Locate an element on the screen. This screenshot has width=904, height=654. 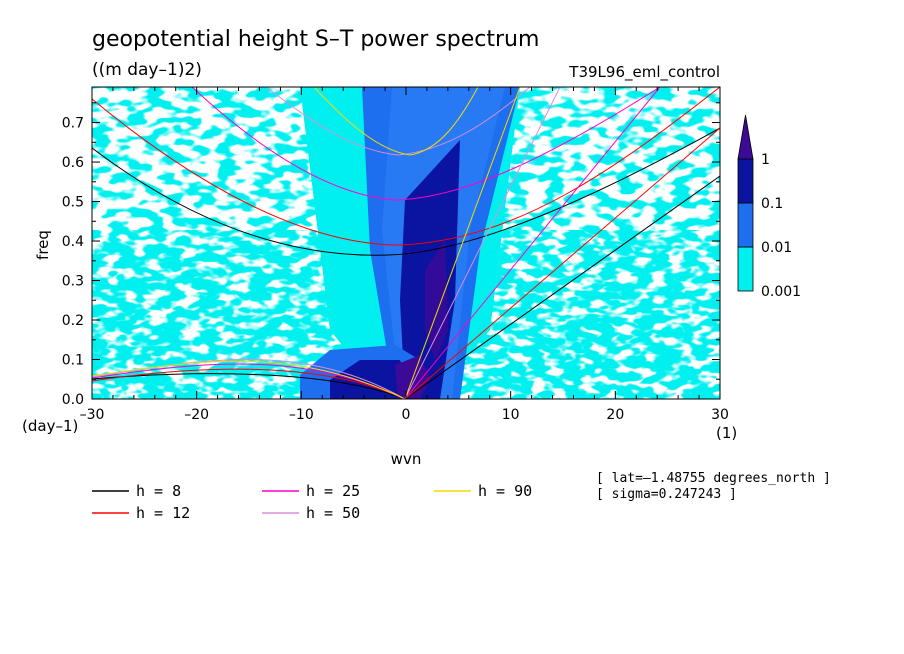
x-axis-label: wvn is located at coordinates (406, 459).